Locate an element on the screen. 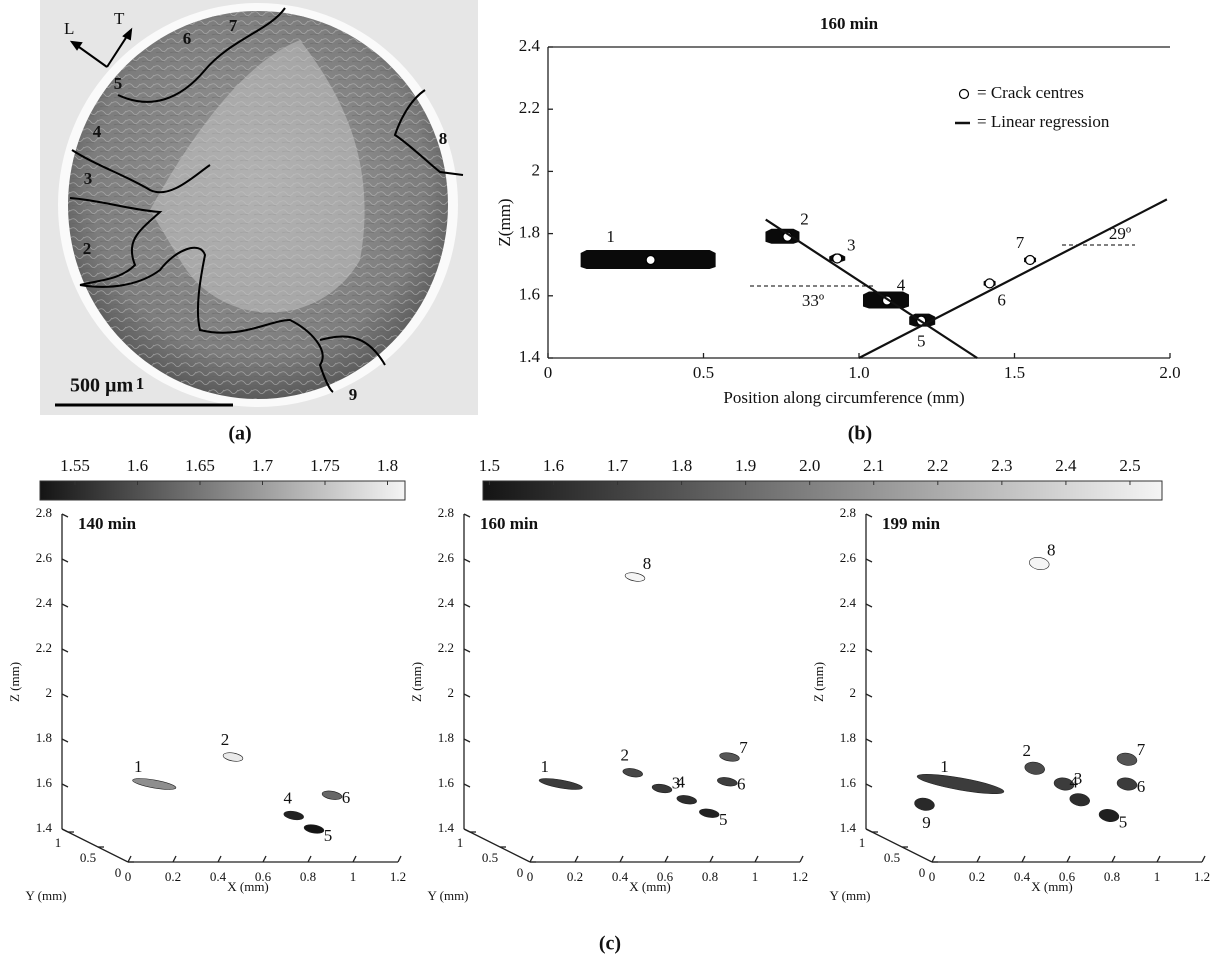  crack-boundaries is located at coordinates (266, 200).